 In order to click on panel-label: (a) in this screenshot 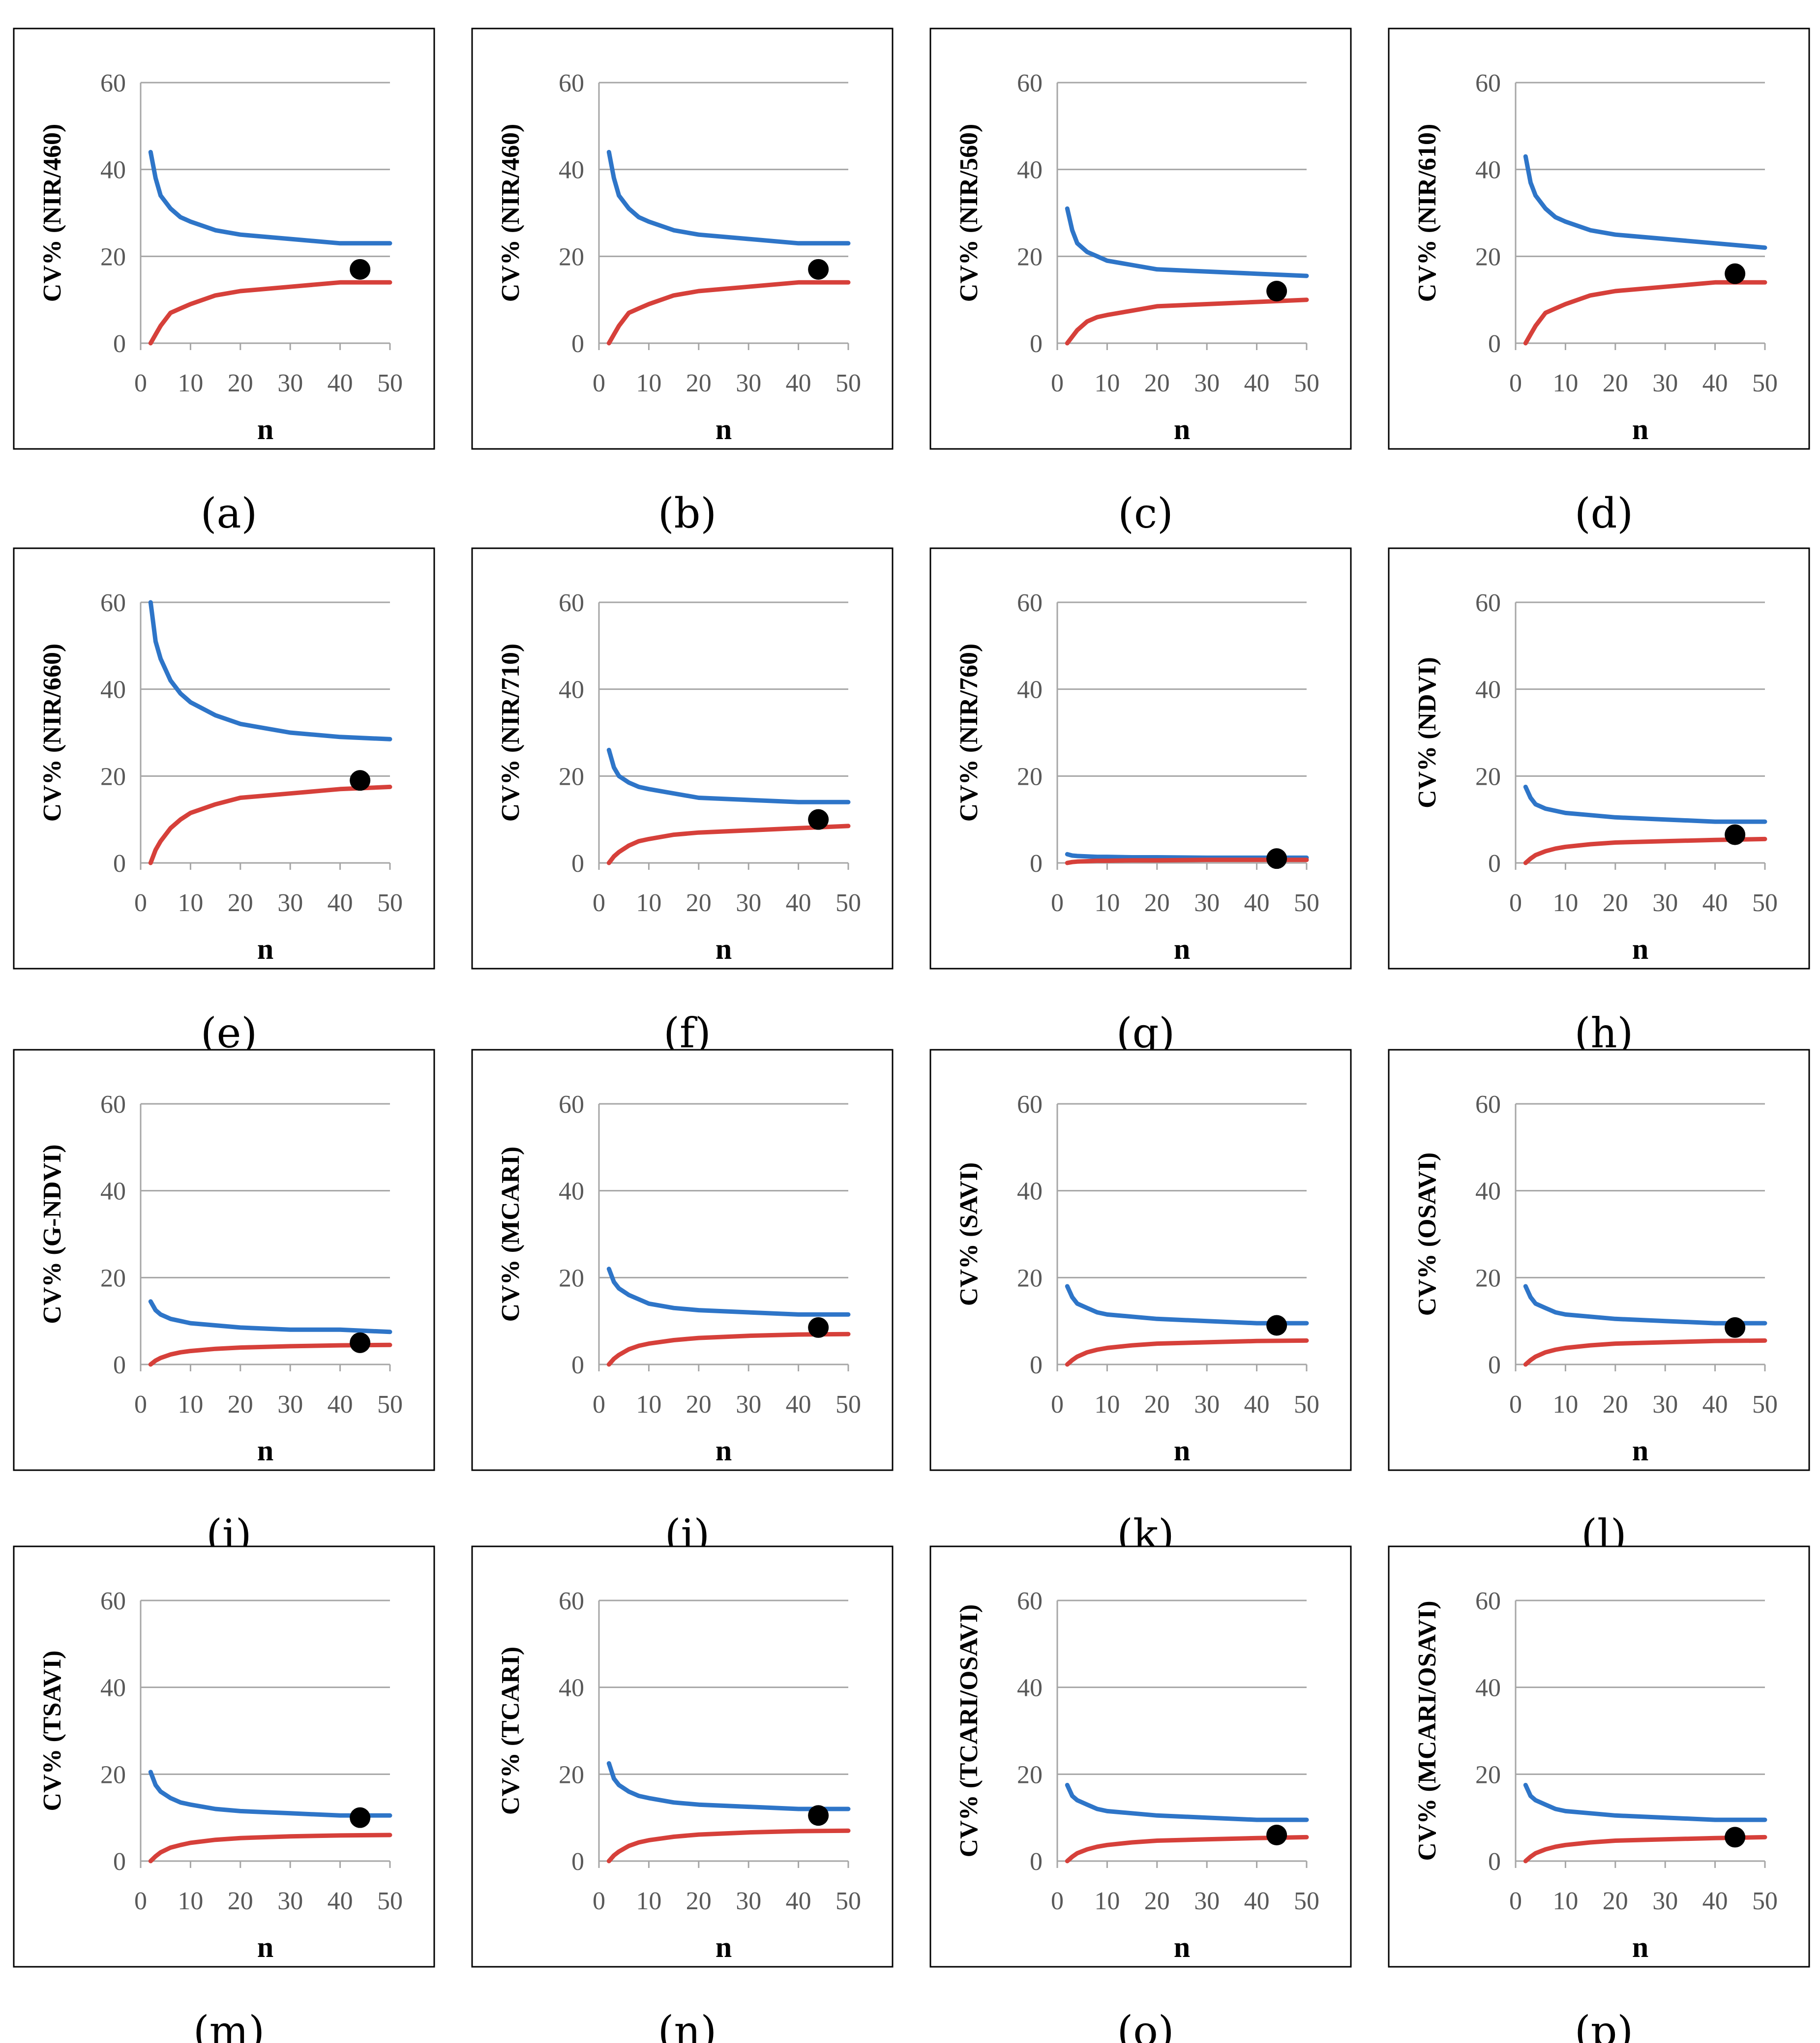, I will do `click(229, 513)`.